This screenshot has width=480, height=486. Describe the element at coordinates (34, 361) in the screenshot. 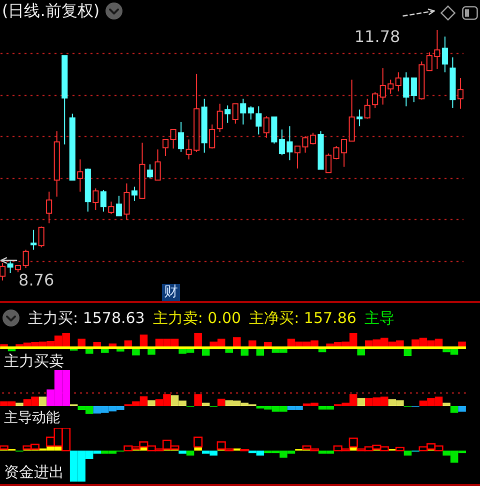

I see `text: 主力买卖` at that location.